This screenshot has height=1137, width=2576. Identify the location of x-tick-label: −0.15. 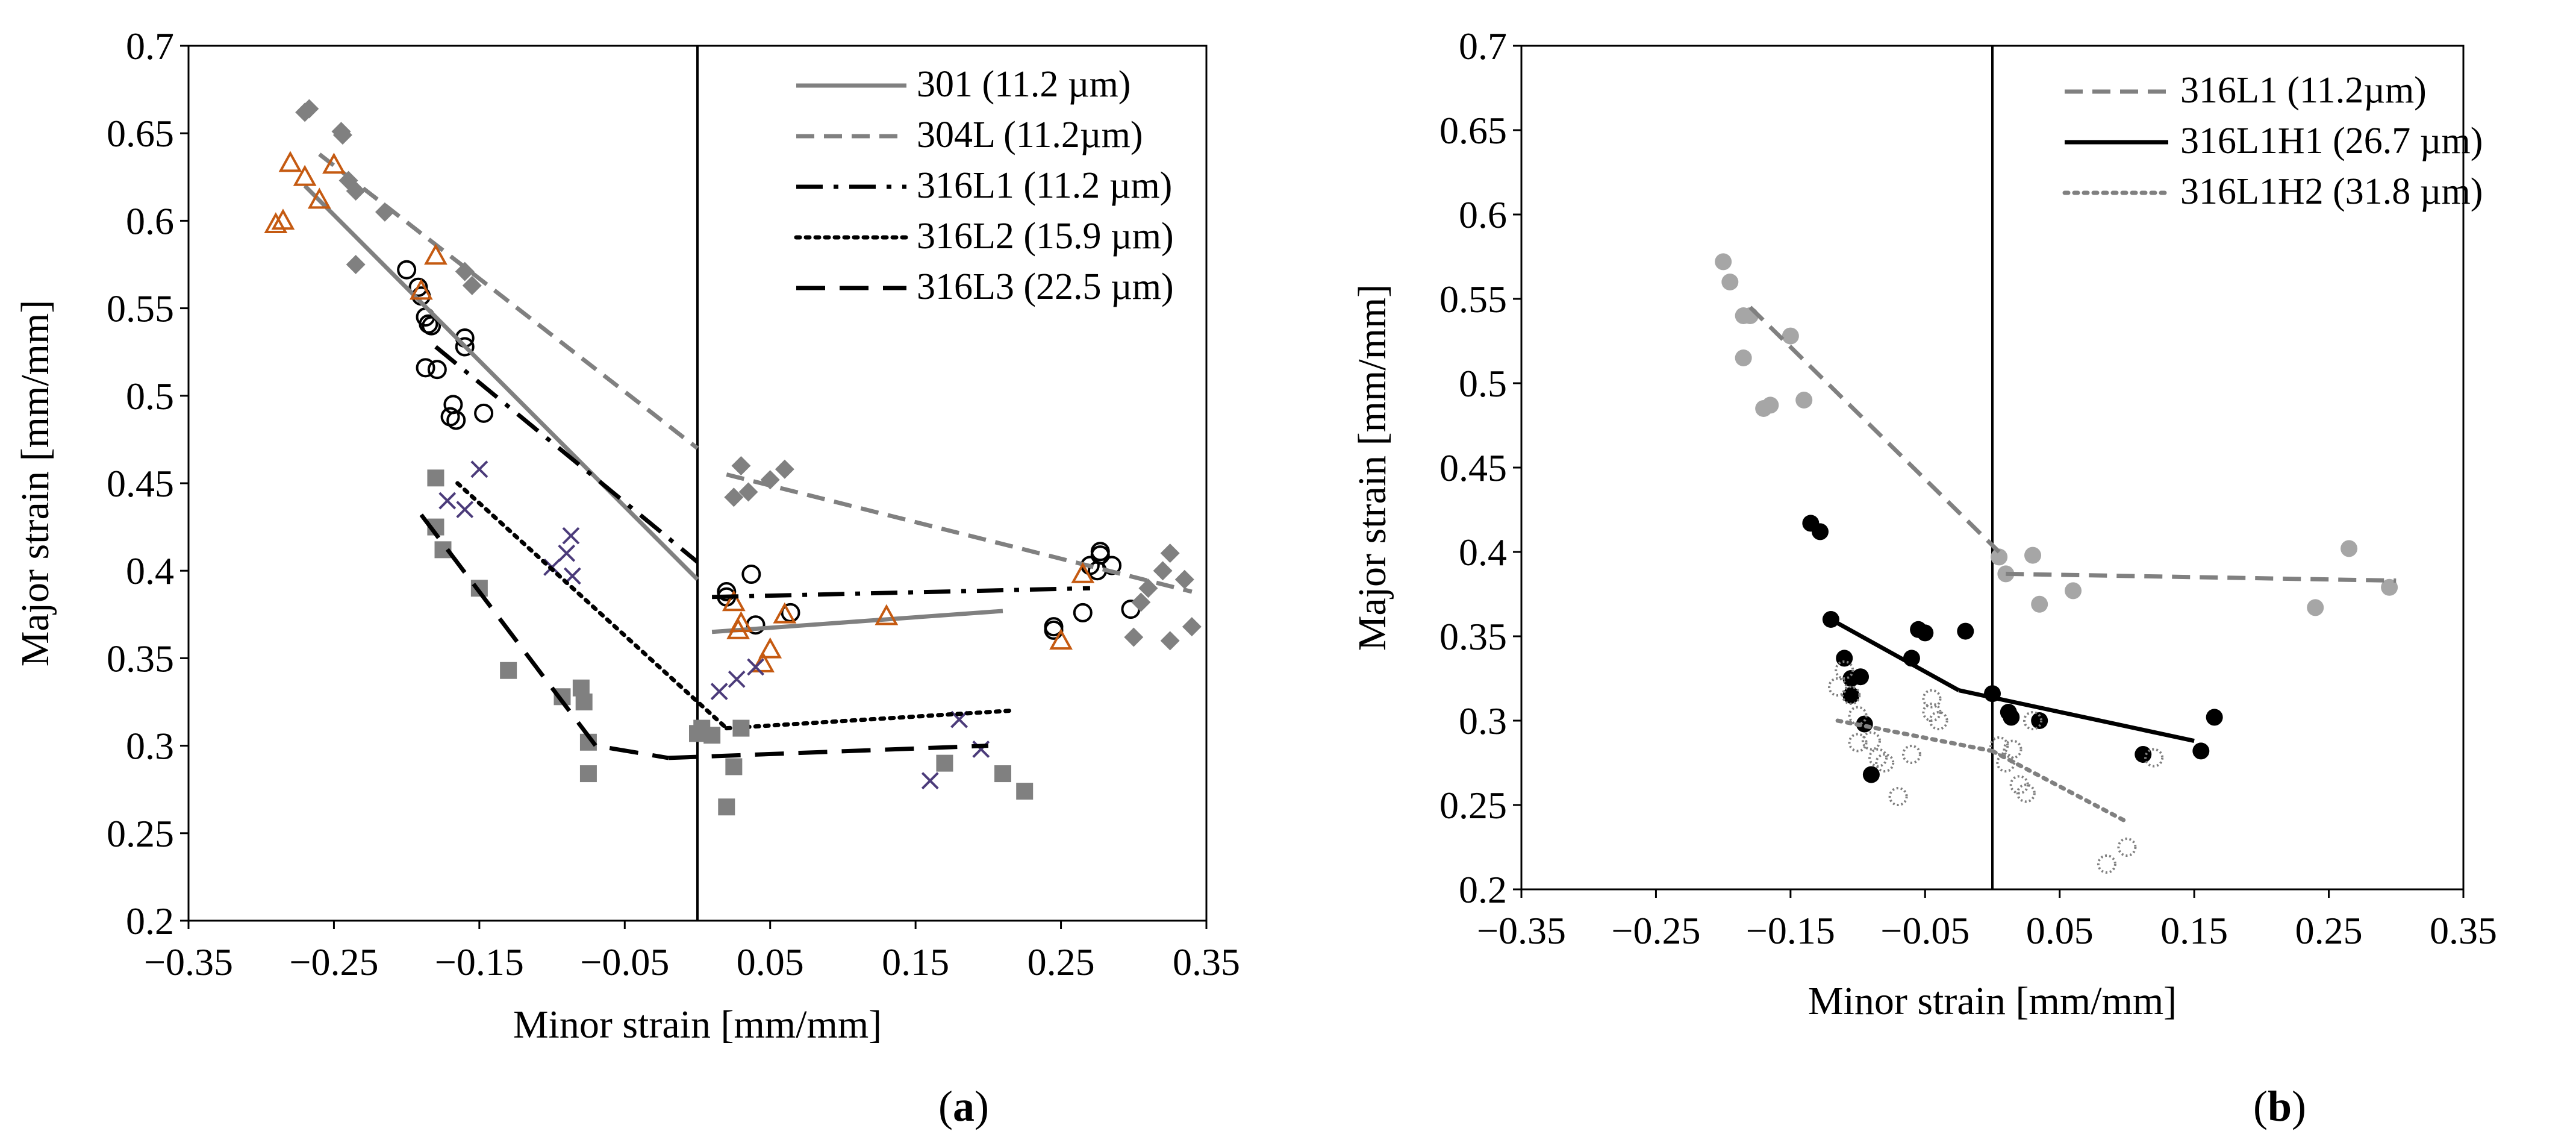
(479, 962).